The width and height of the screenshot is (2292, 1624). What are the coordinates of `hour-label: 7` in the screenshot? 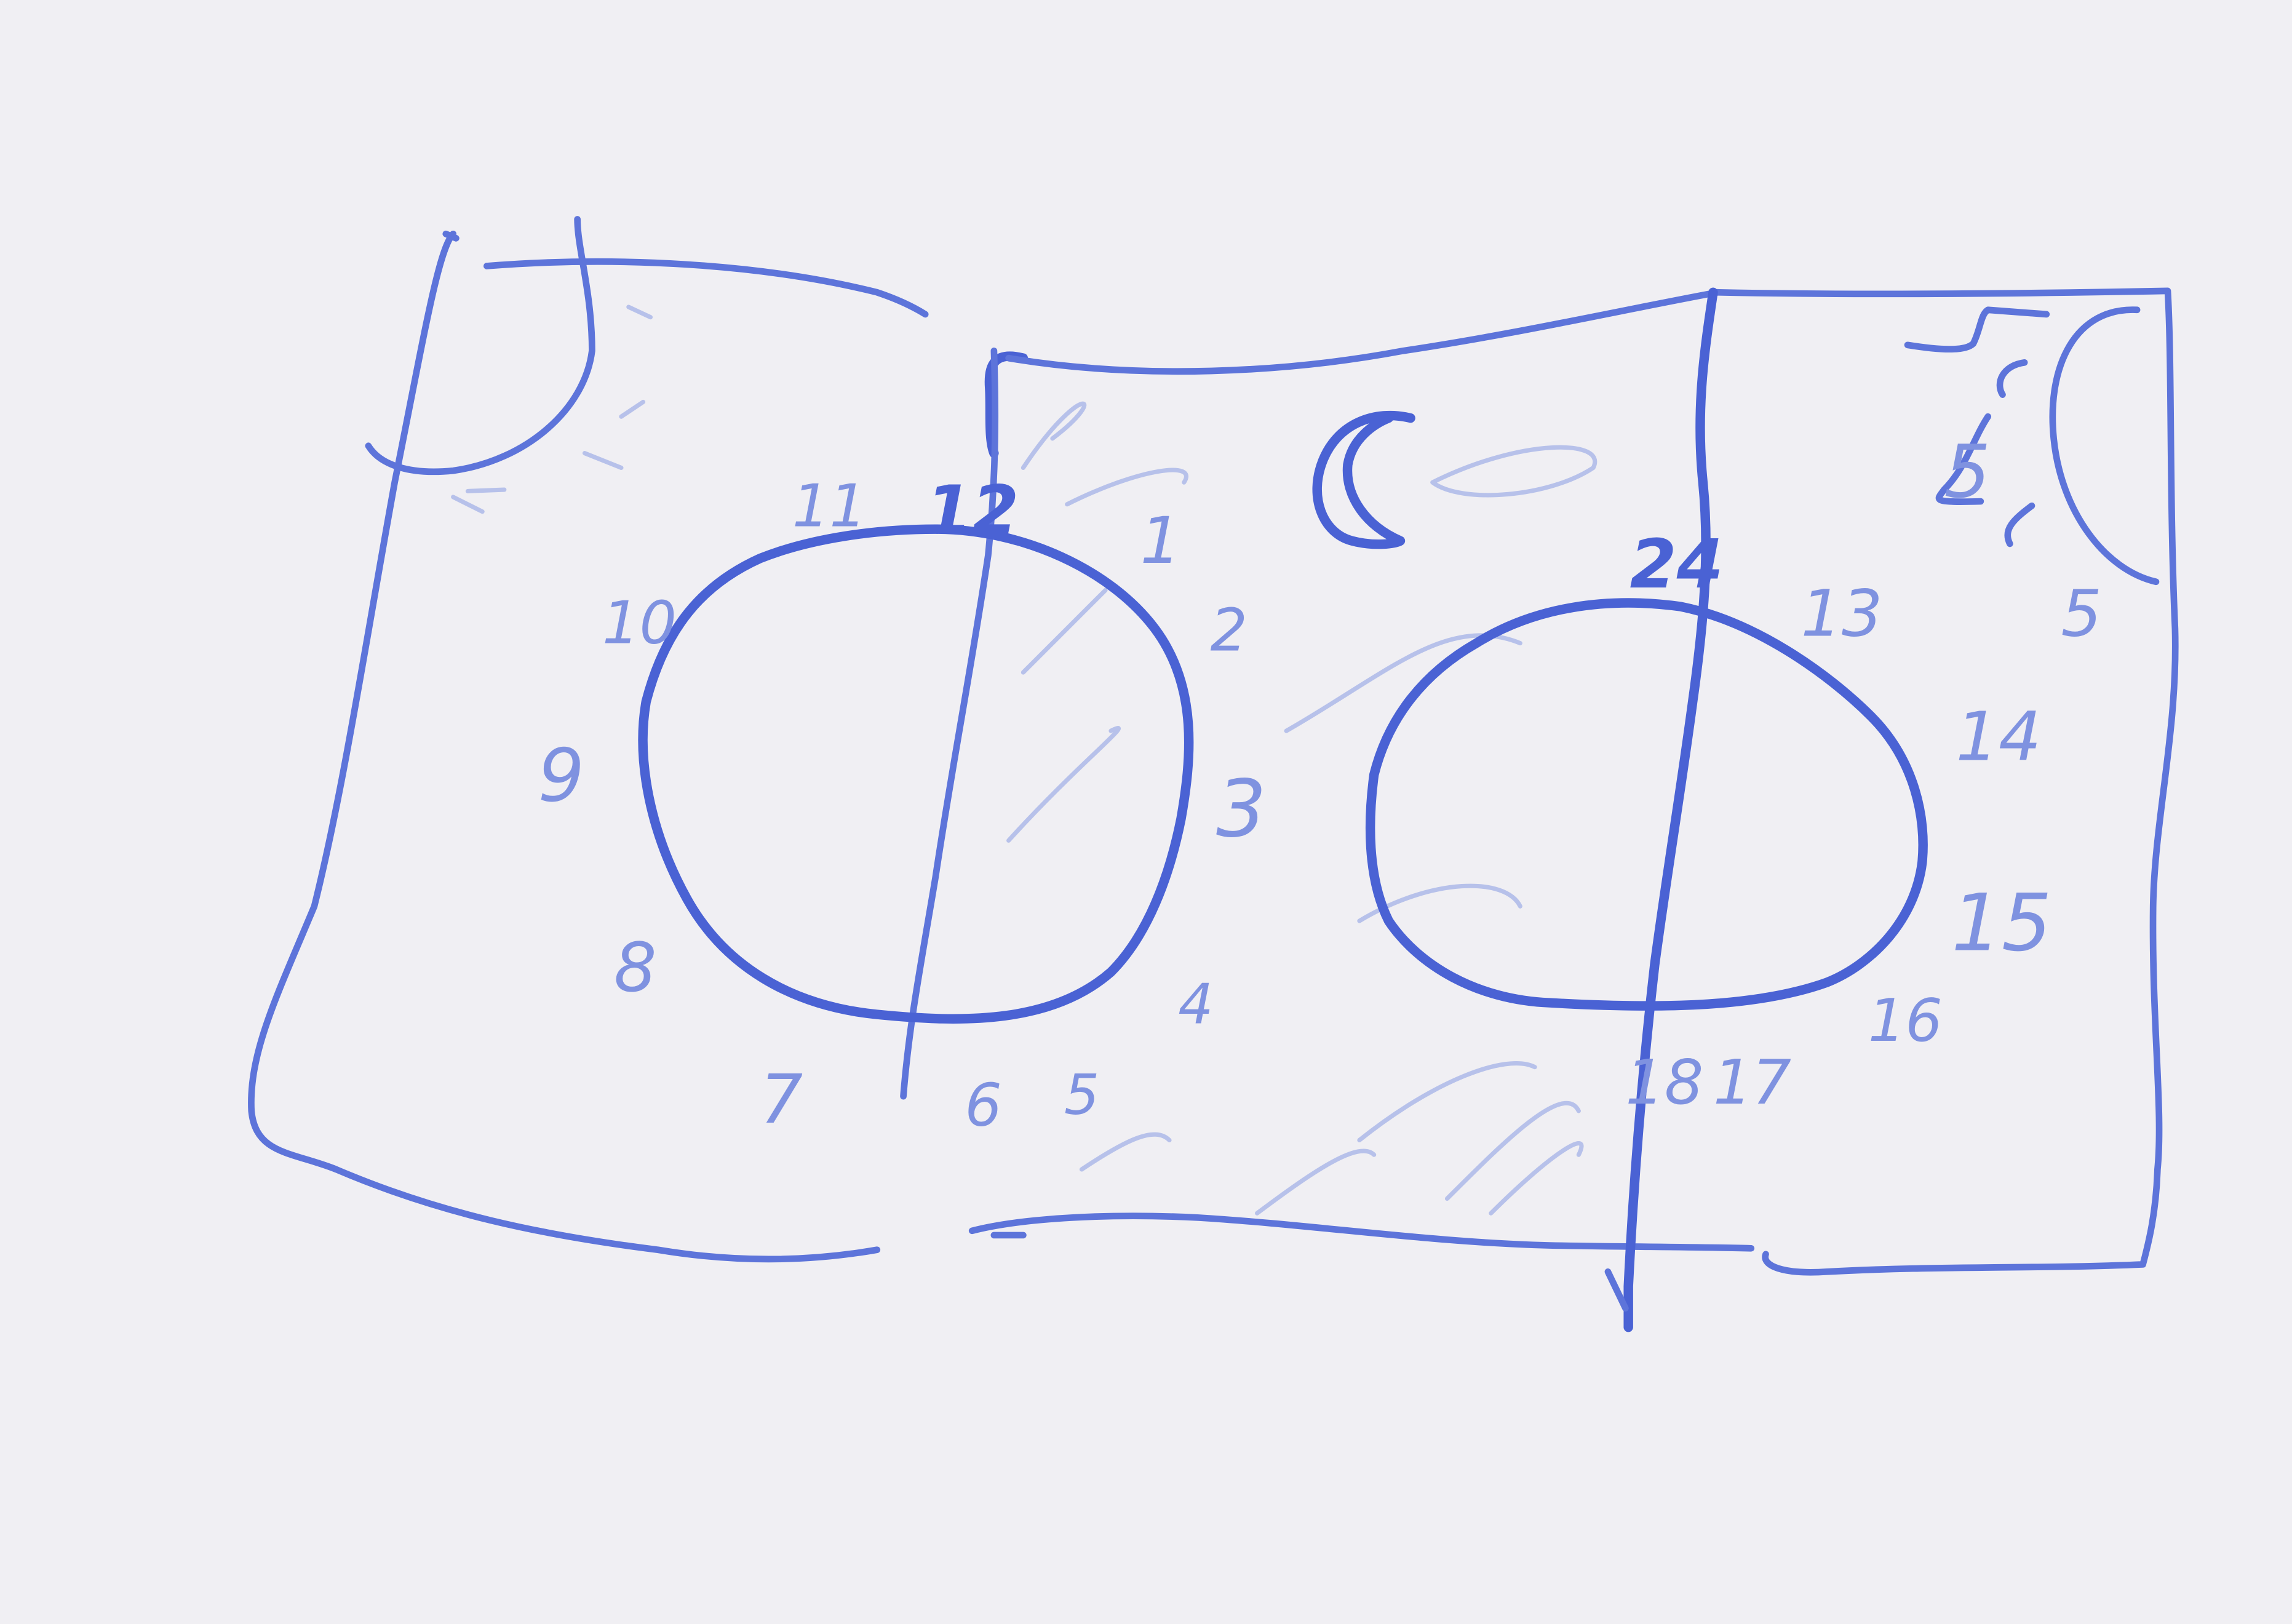 It's located at (781, 1100).